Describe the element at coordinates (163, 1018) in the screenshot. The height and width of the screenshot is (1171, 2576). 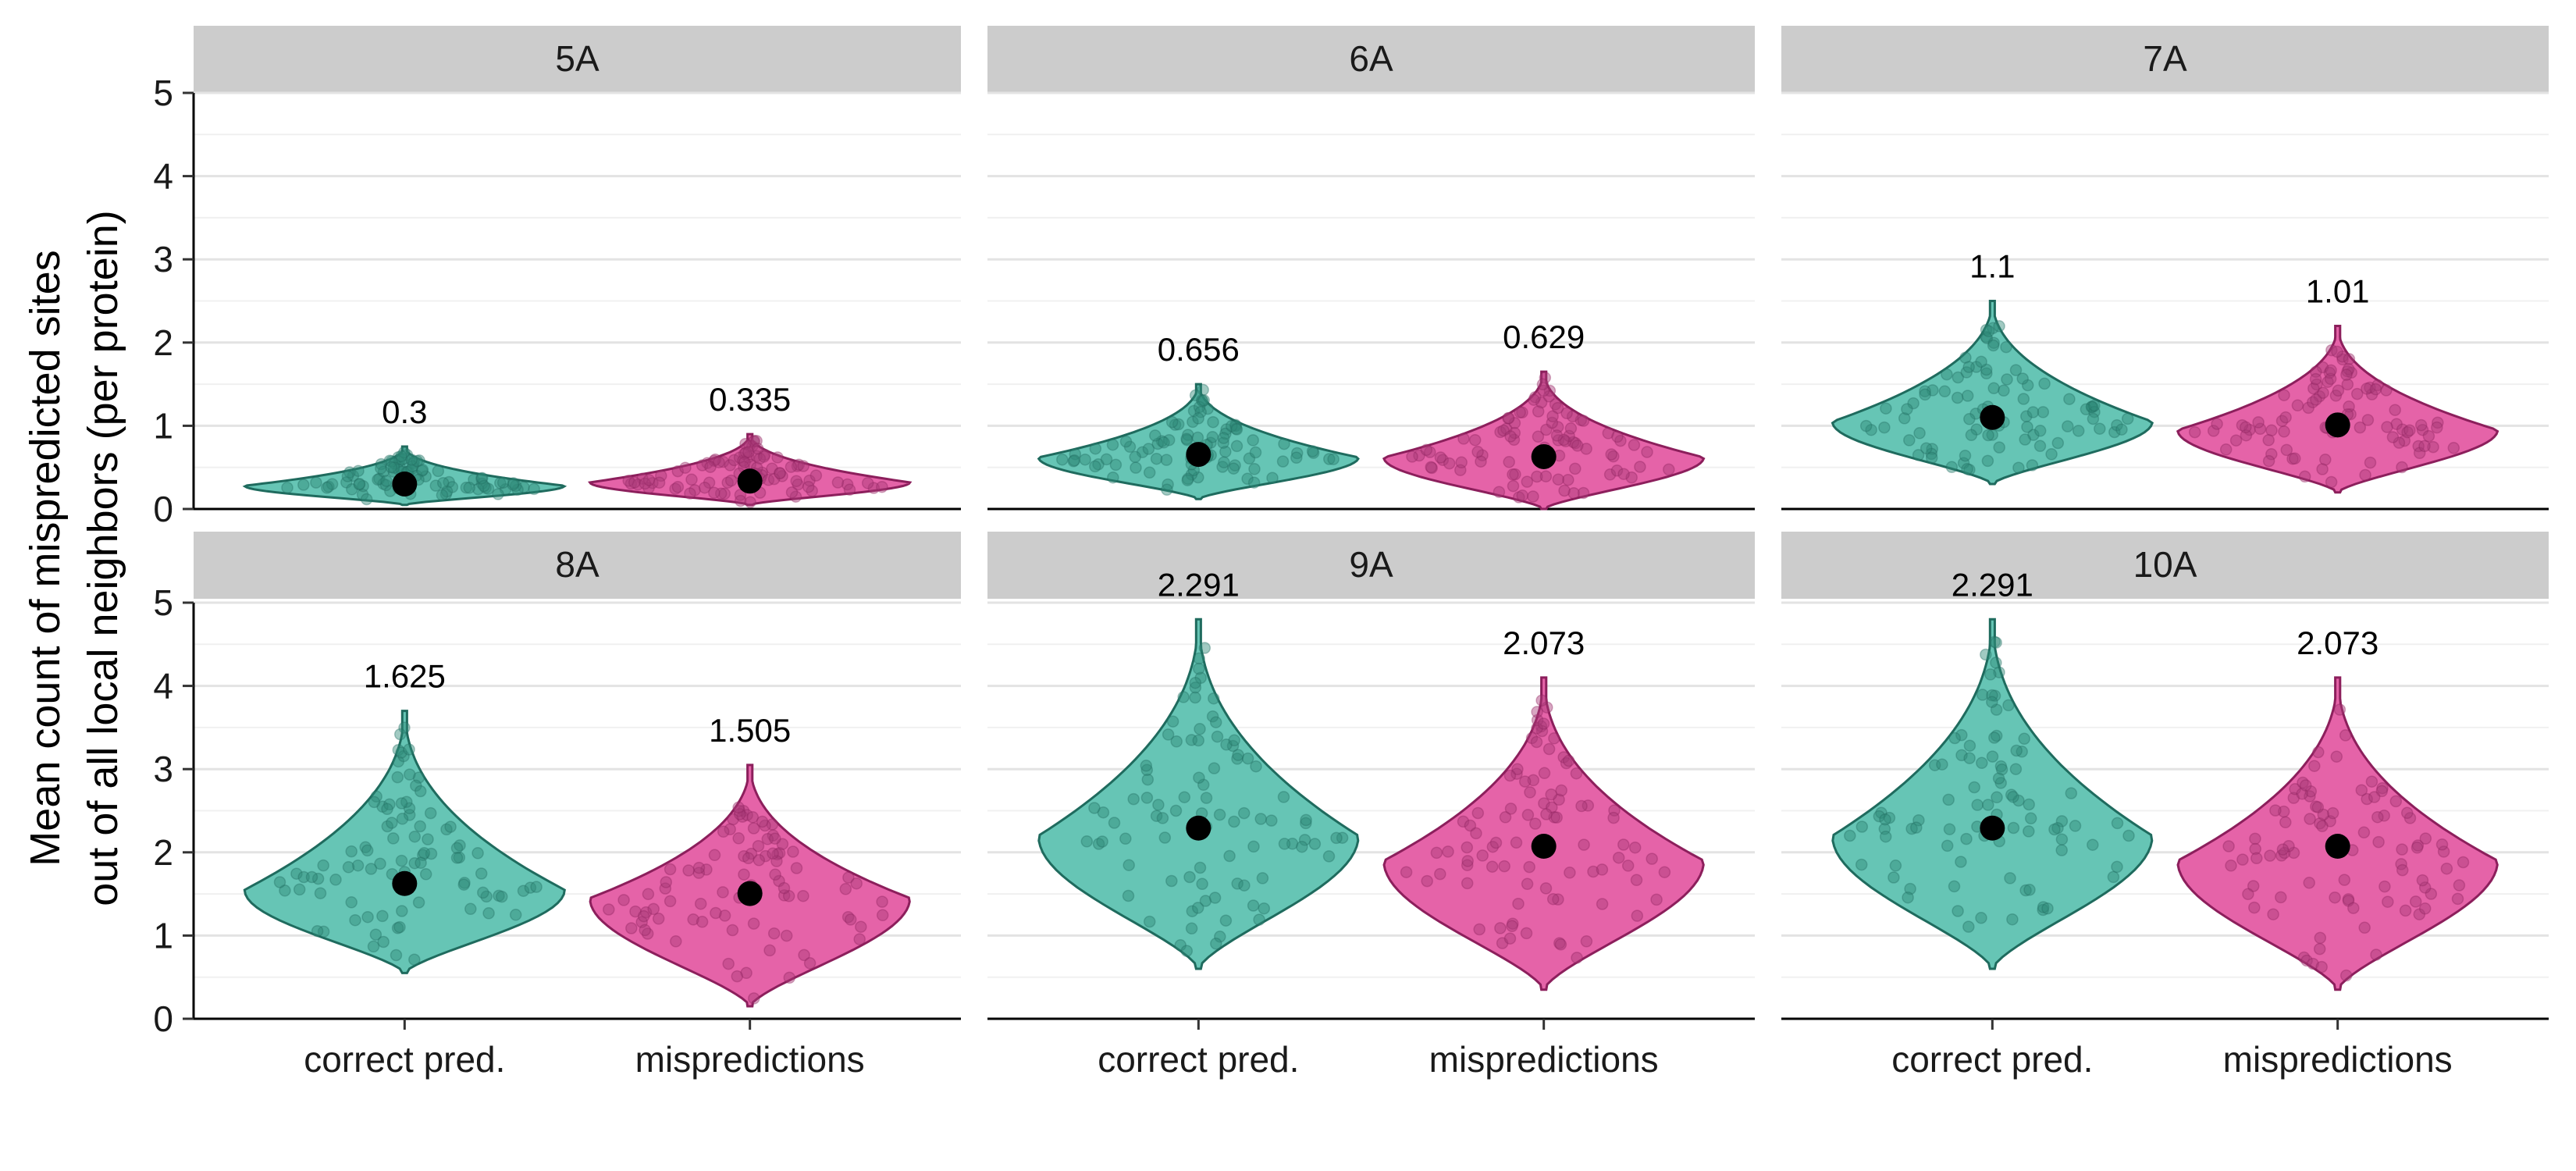
I see `y-tick-label: 0` at that location.